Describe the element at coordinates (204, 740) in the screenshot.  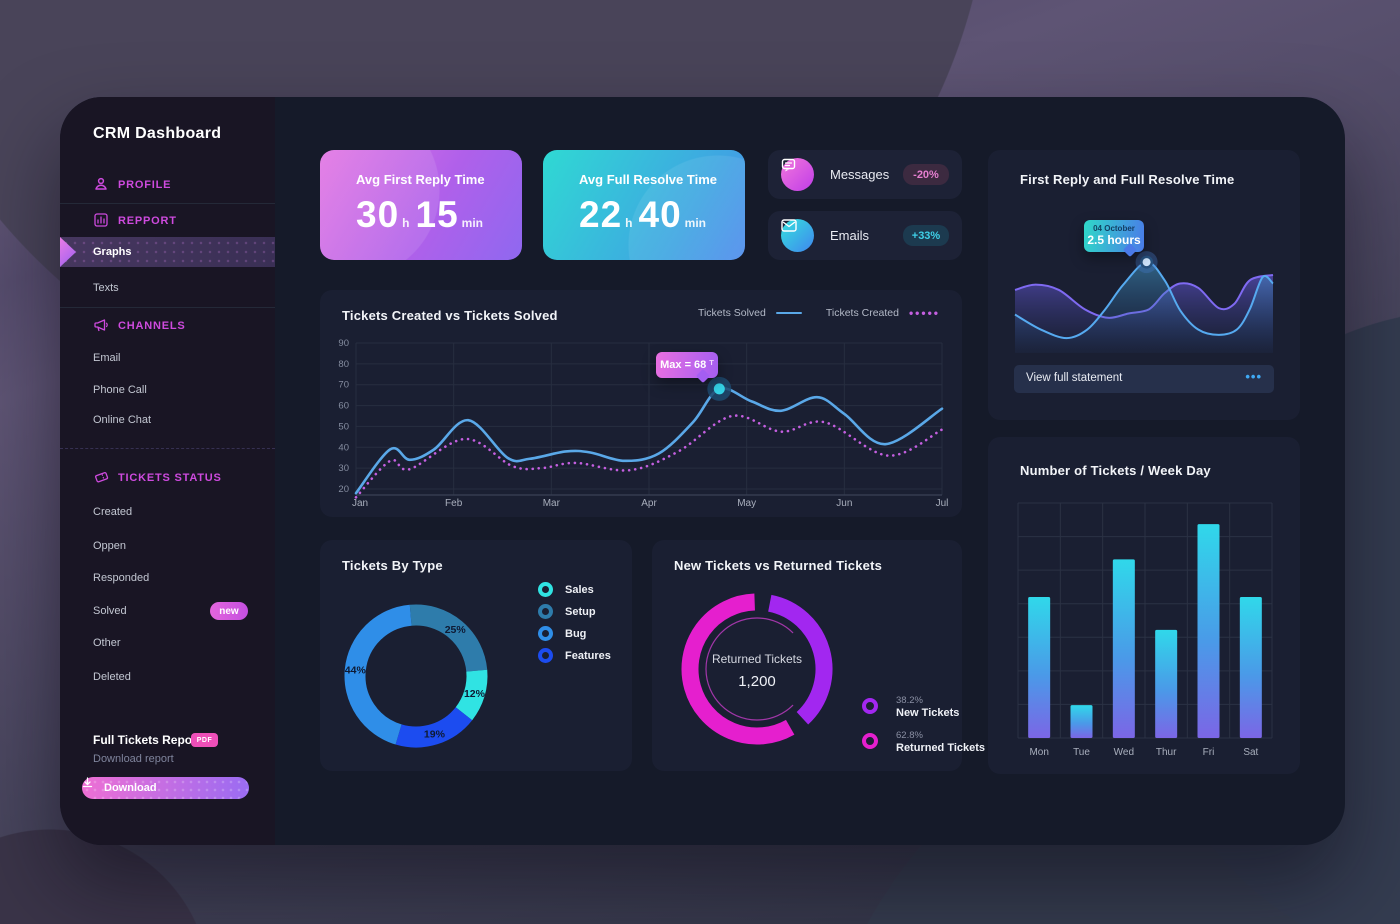
I see `pdf-badge: PDF` at that location.